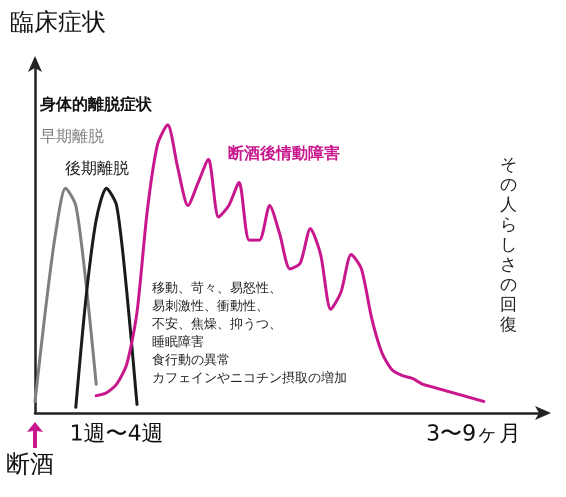  What do you see at coordinates (210, 306) in the screenshot?
I see `annotation: 易刺激性、衝動性、` at bounding box center [210, 306].